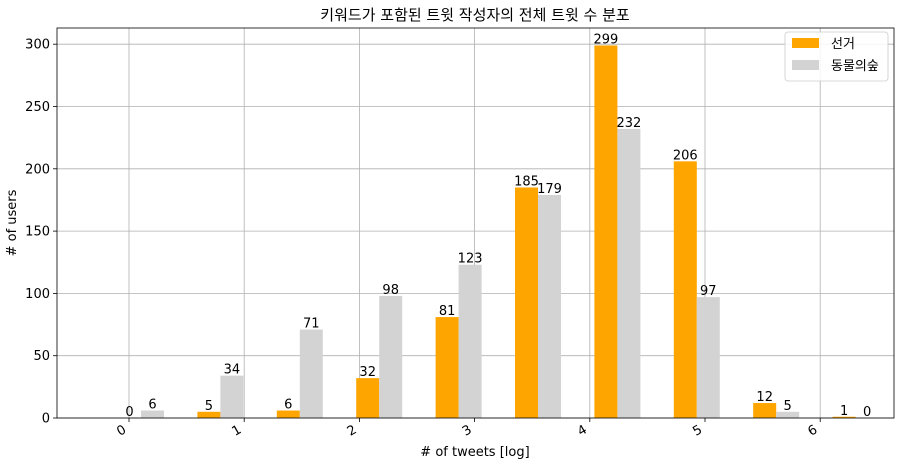 This screenshot has width=901, height=467. Describe the element at coordinates (843, 44) in the screenshot. I see `legend-label-election: 선거` at that location.